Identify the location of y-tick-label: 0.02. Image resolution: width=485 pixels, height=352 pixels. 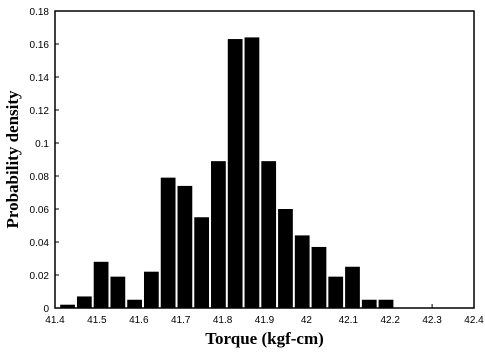
(40, 276).